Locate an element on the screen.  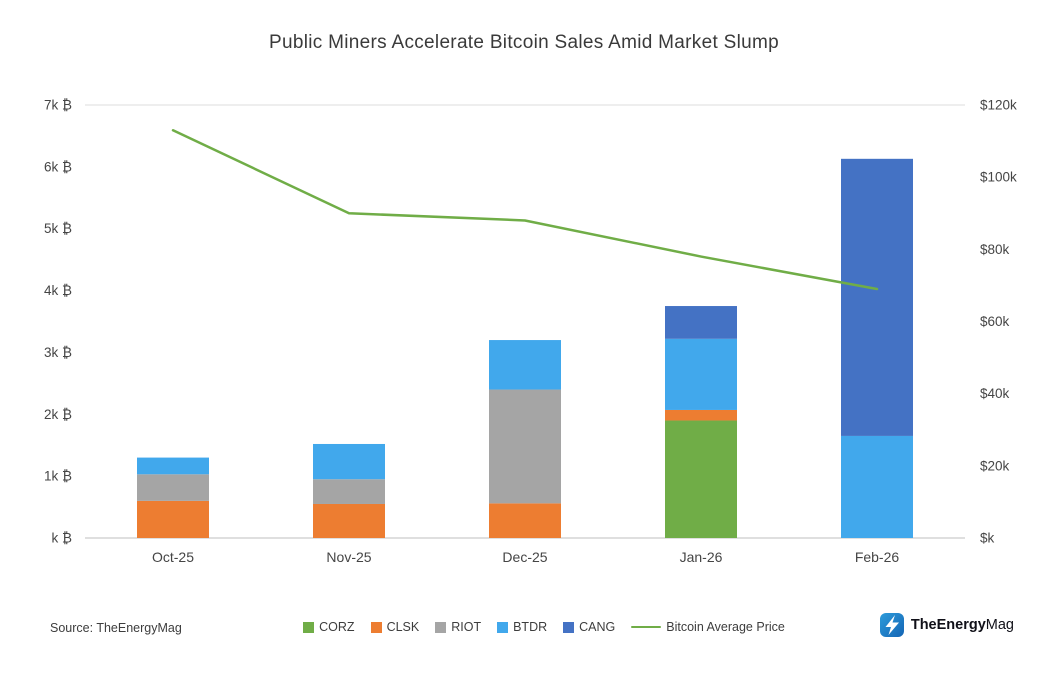
left-axis-tick-label: 3k ₿ is located at coordinates (58, 352).